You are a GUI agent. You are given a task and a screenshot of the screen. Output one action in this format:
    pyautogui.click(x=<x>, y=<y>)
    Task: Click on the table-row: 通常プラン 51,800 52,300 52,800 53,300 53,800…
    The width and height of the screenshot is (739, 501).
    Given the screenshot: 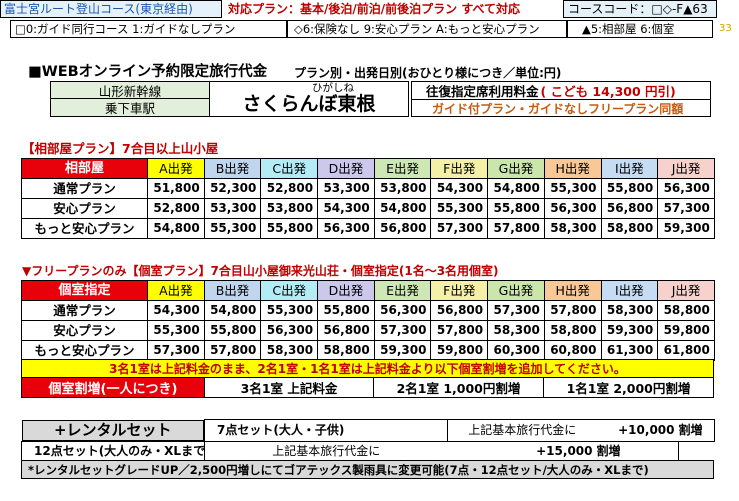 What is the action you would take?
    pyautogui.click(x=368, y=188)
    